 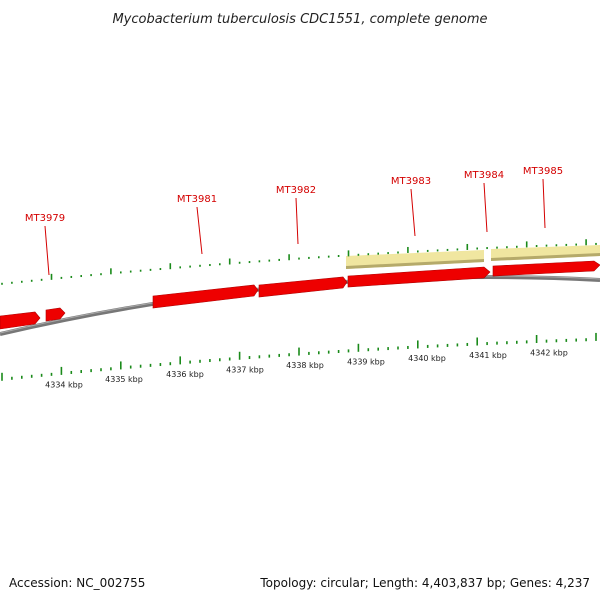 What do you see at coordinates (64, 385) in the screenshot?
I see `kbp-label: 4334 kbp` at bounding box center [64, 385].